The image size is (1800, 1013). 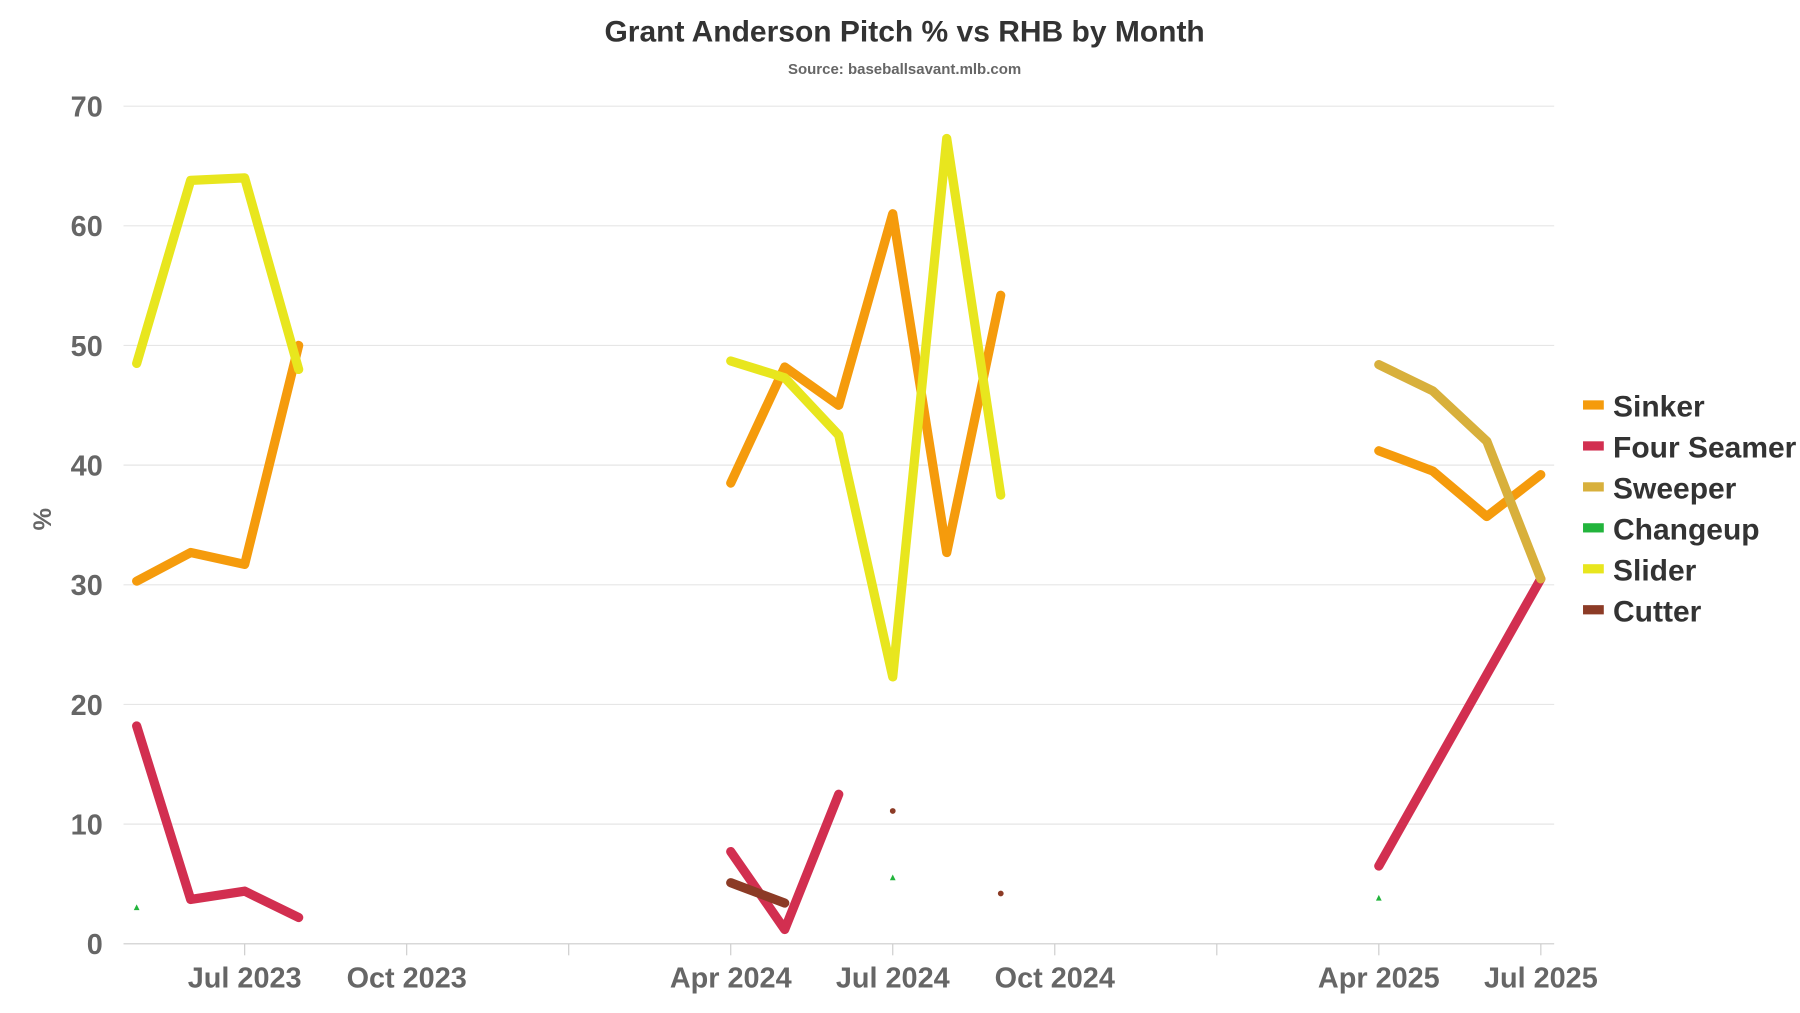 I want to click on legend-swatch-four-seamer, so click(x=1593, y=446).